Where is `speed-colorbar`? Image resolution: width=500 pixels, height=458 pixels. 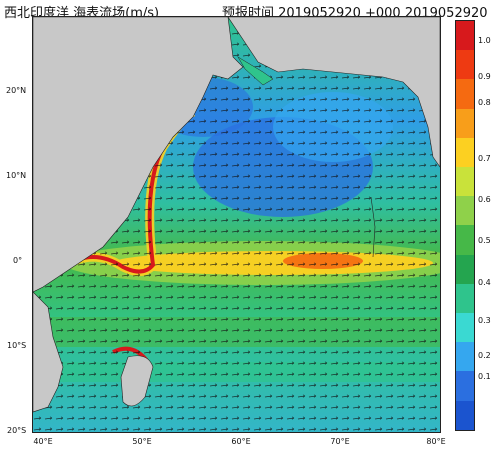
speed-colorbar is located at coordinates (465, 225).